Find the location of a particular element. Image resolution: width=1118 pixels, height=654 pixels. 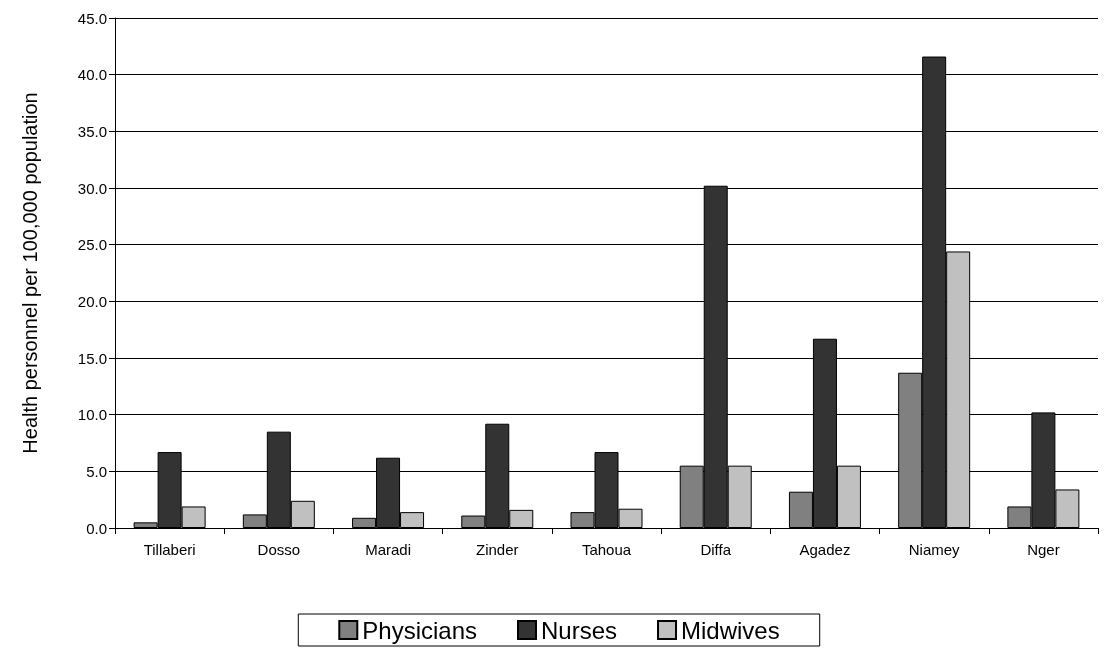

legend-label: Nurses is located at coordinates (579, 630).